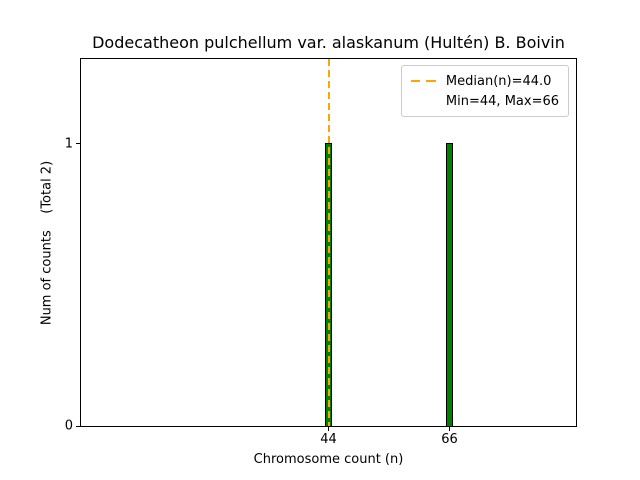 This screenshot has height=480, width=640. I want to click on legend-row: Min=44, Max=66, so click(485, 101).